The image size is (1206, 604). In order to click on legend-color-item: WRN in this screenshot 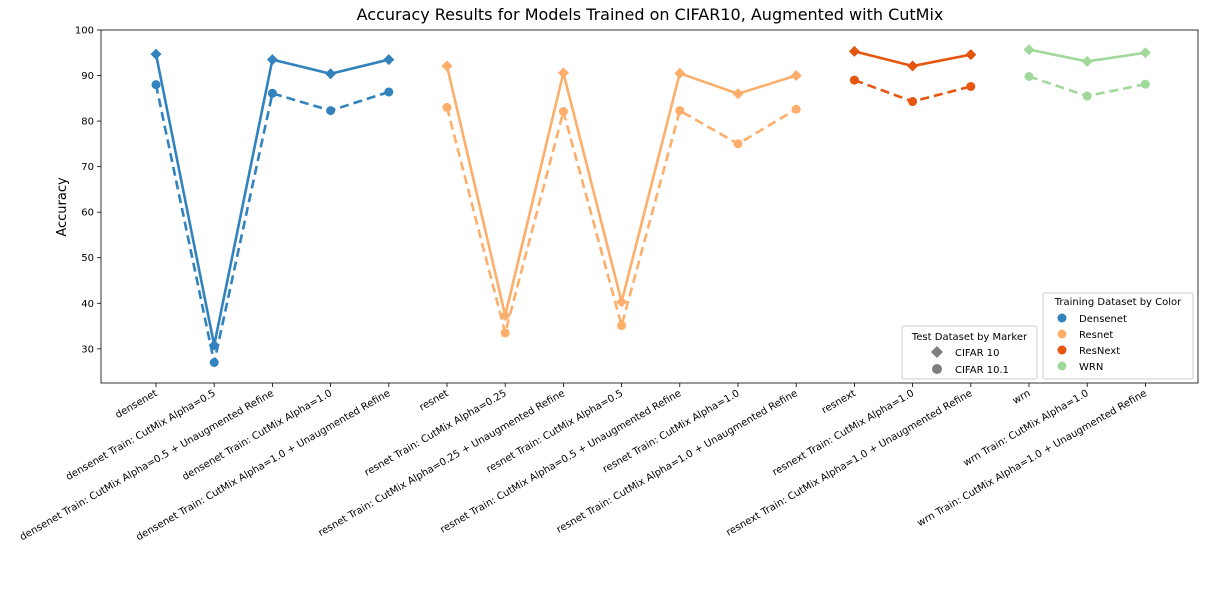, I will do `click(1091, 367)`.